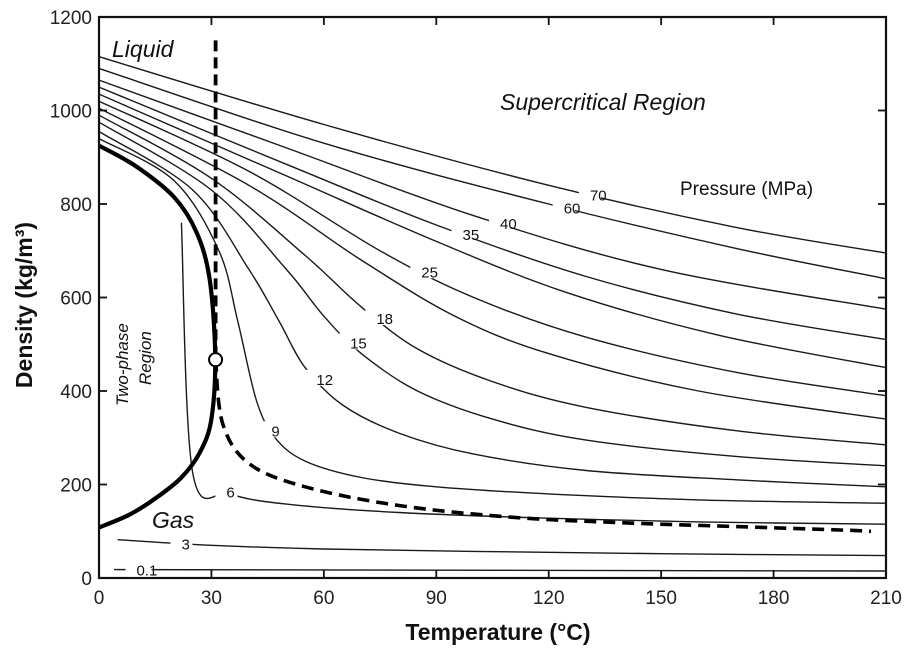 This screenshot has height=650, width=909. I want to click on y-axis-title: Density (kg/m³), so click(24, 305).